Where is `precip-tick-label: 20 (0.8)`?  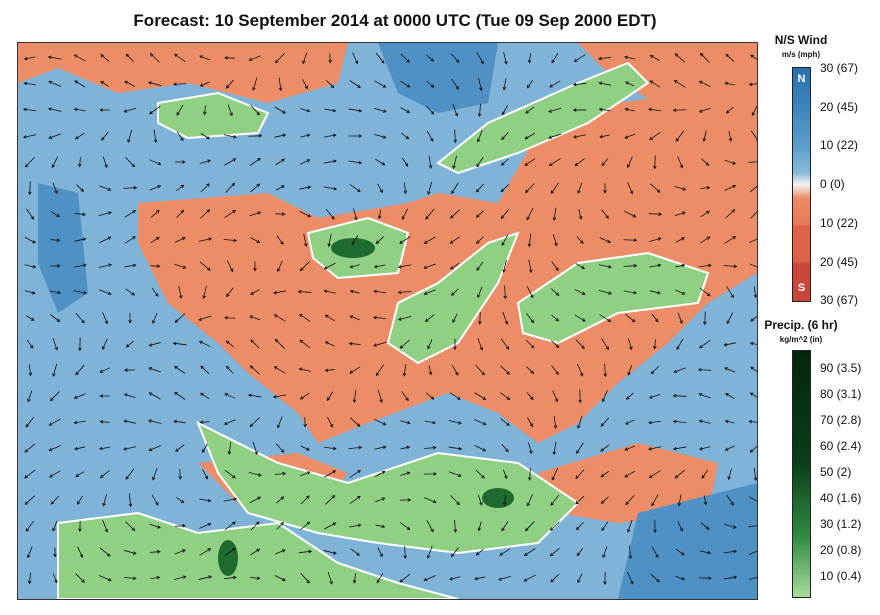
precip-tick-label: 20 (0.8) is located at coordinates (841, 550).